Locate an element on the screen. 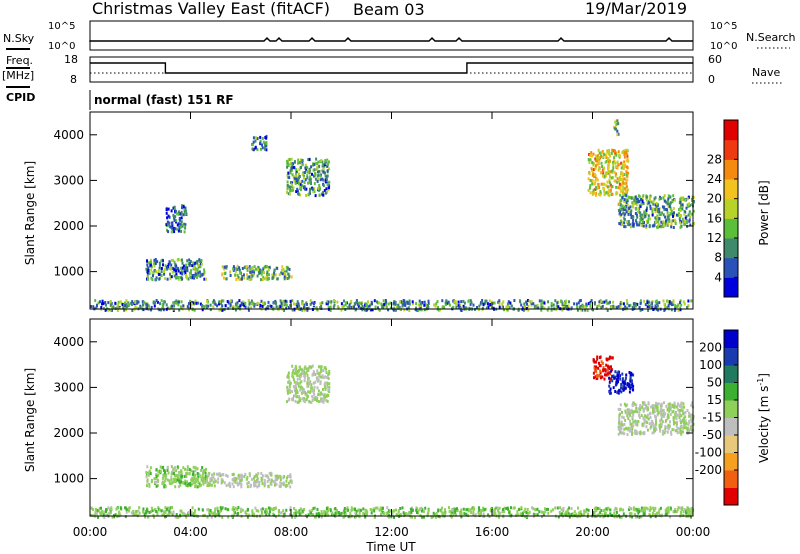  colorbar-tick-label: -100 is located at coordinates (708, 453).